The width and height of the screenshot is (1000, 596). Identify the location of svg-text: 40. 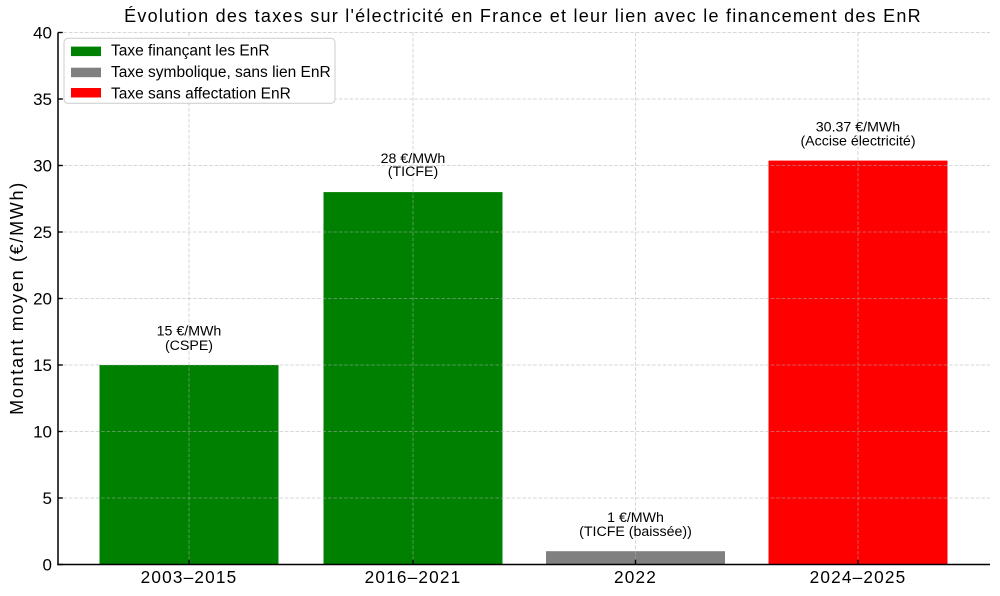
(42, 32).